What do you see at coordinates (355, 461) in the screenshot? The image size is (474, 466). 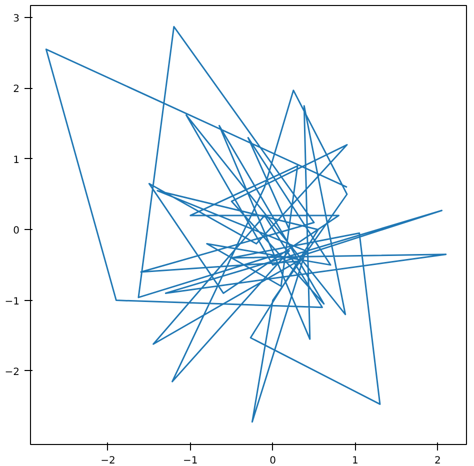 I see `x-tick-label: 1` at bounding box center [355, 461].